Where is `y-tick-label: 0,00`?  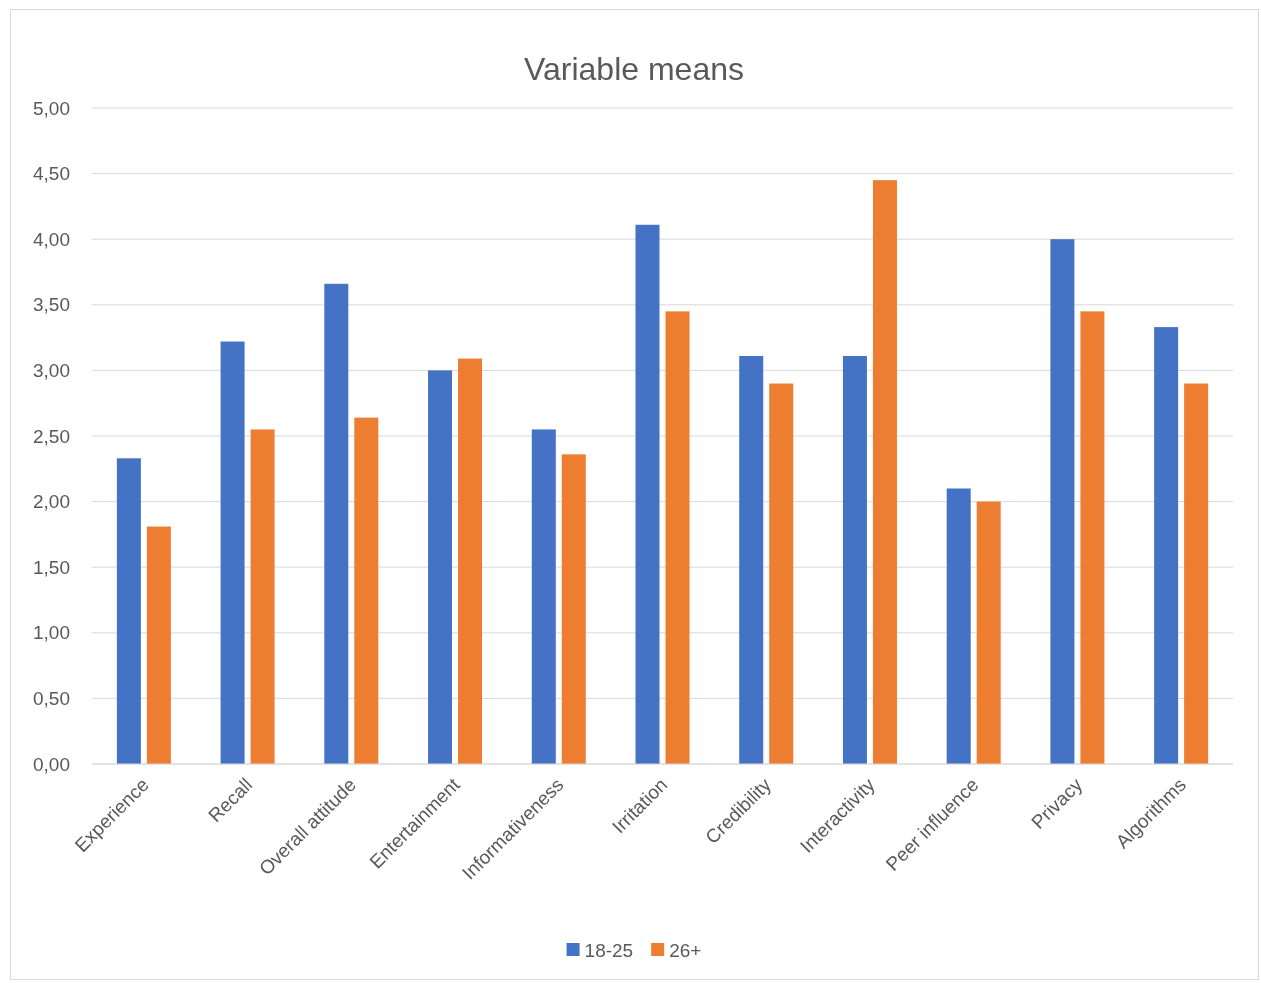
y-tick-label: 0,00 is located at coordinates (51, 764).